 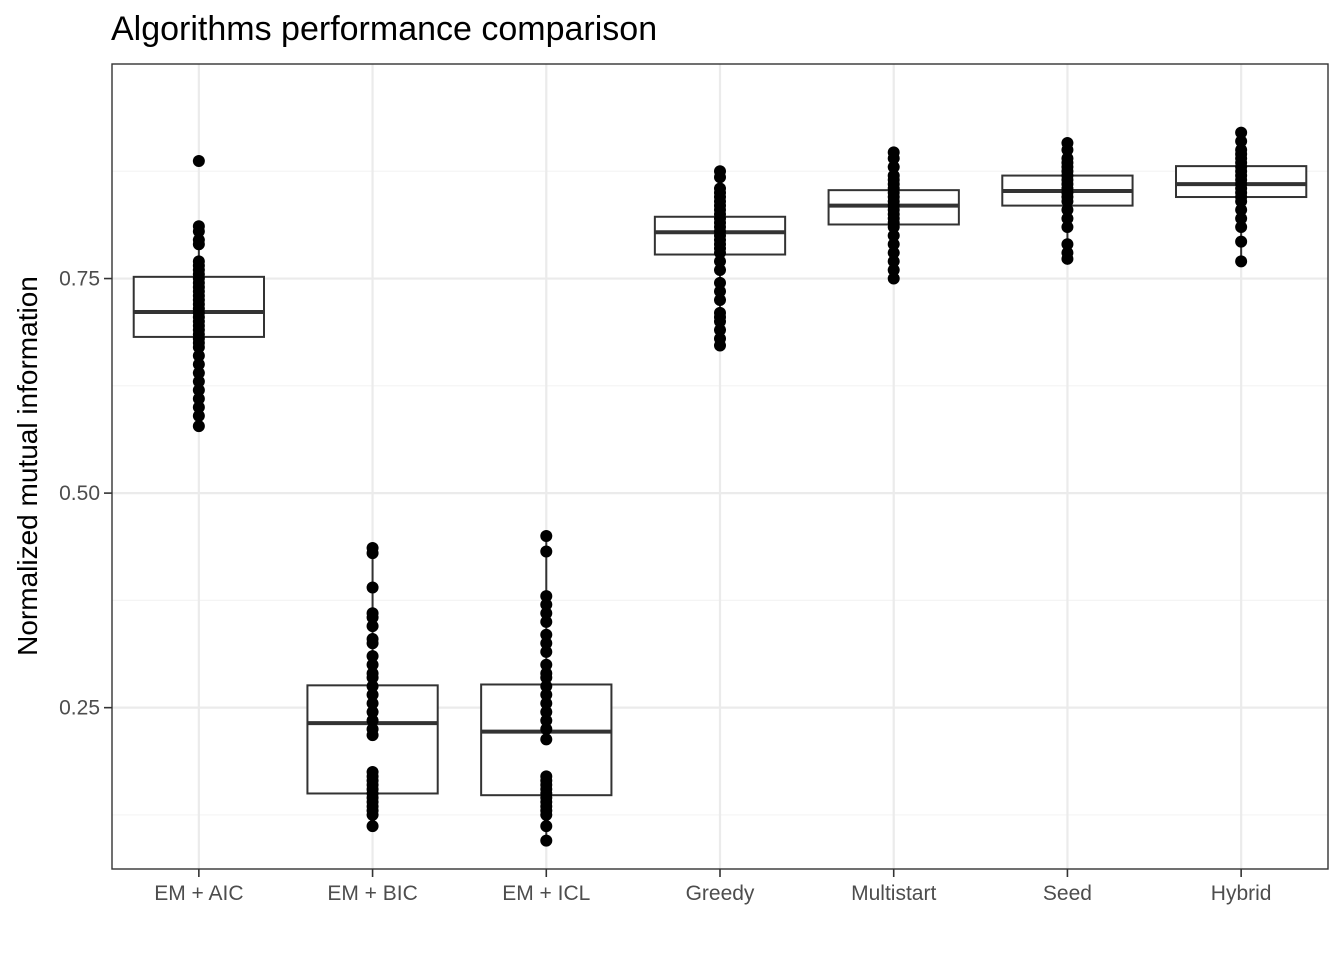 I want to click on x-tick-label: EM + AIC, so click(x=198, y=893).